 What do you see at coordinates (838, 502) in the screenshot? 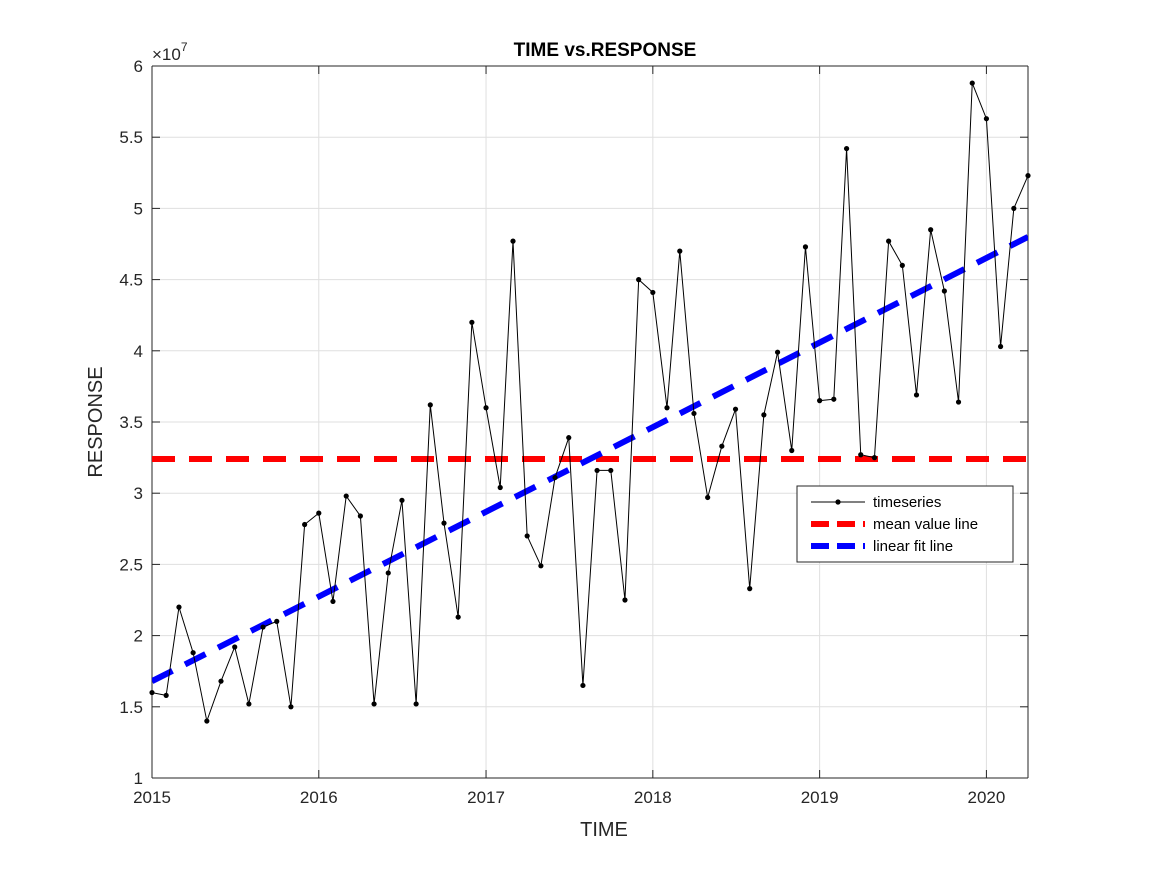
I see `legend-marker-timeseries` at bounding box center [838, 502].